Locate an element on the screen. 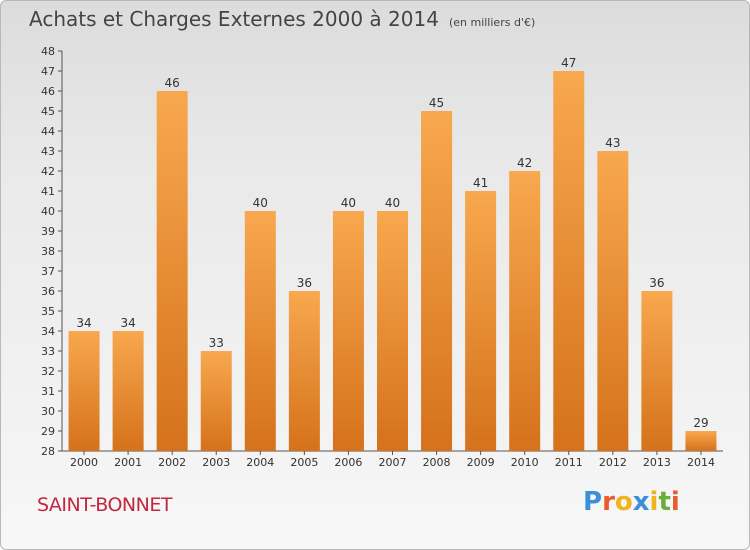 The image size is (750, 550). data-label: 46 is located at coordinates (172, 83).